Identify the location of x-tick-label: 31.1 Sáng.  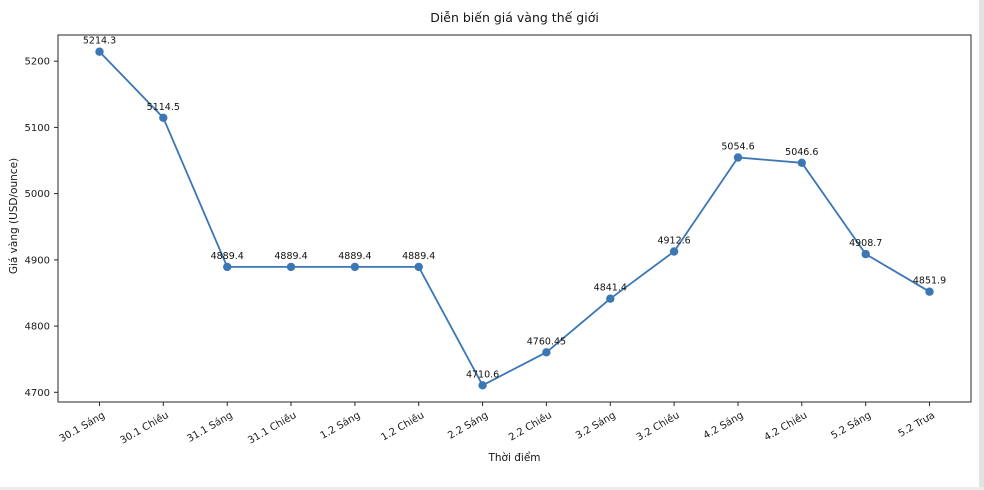
(210, 427).